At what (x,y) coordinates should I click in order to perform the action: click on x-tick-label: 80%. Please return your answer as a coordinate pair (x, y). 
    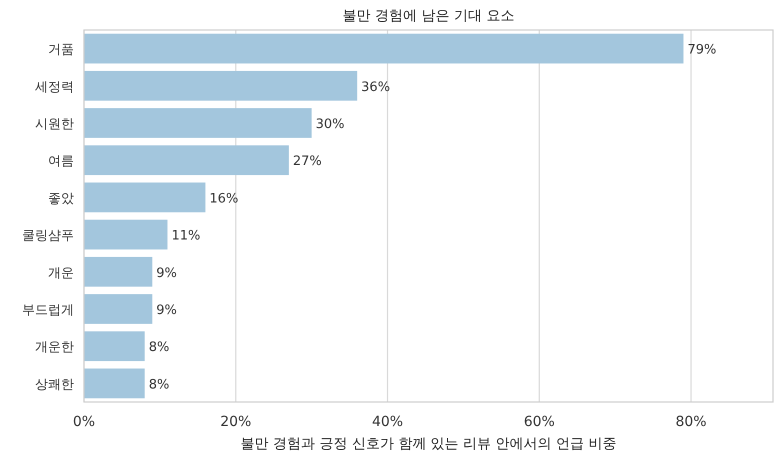
    Looking at the image, I should click on (691, 422).